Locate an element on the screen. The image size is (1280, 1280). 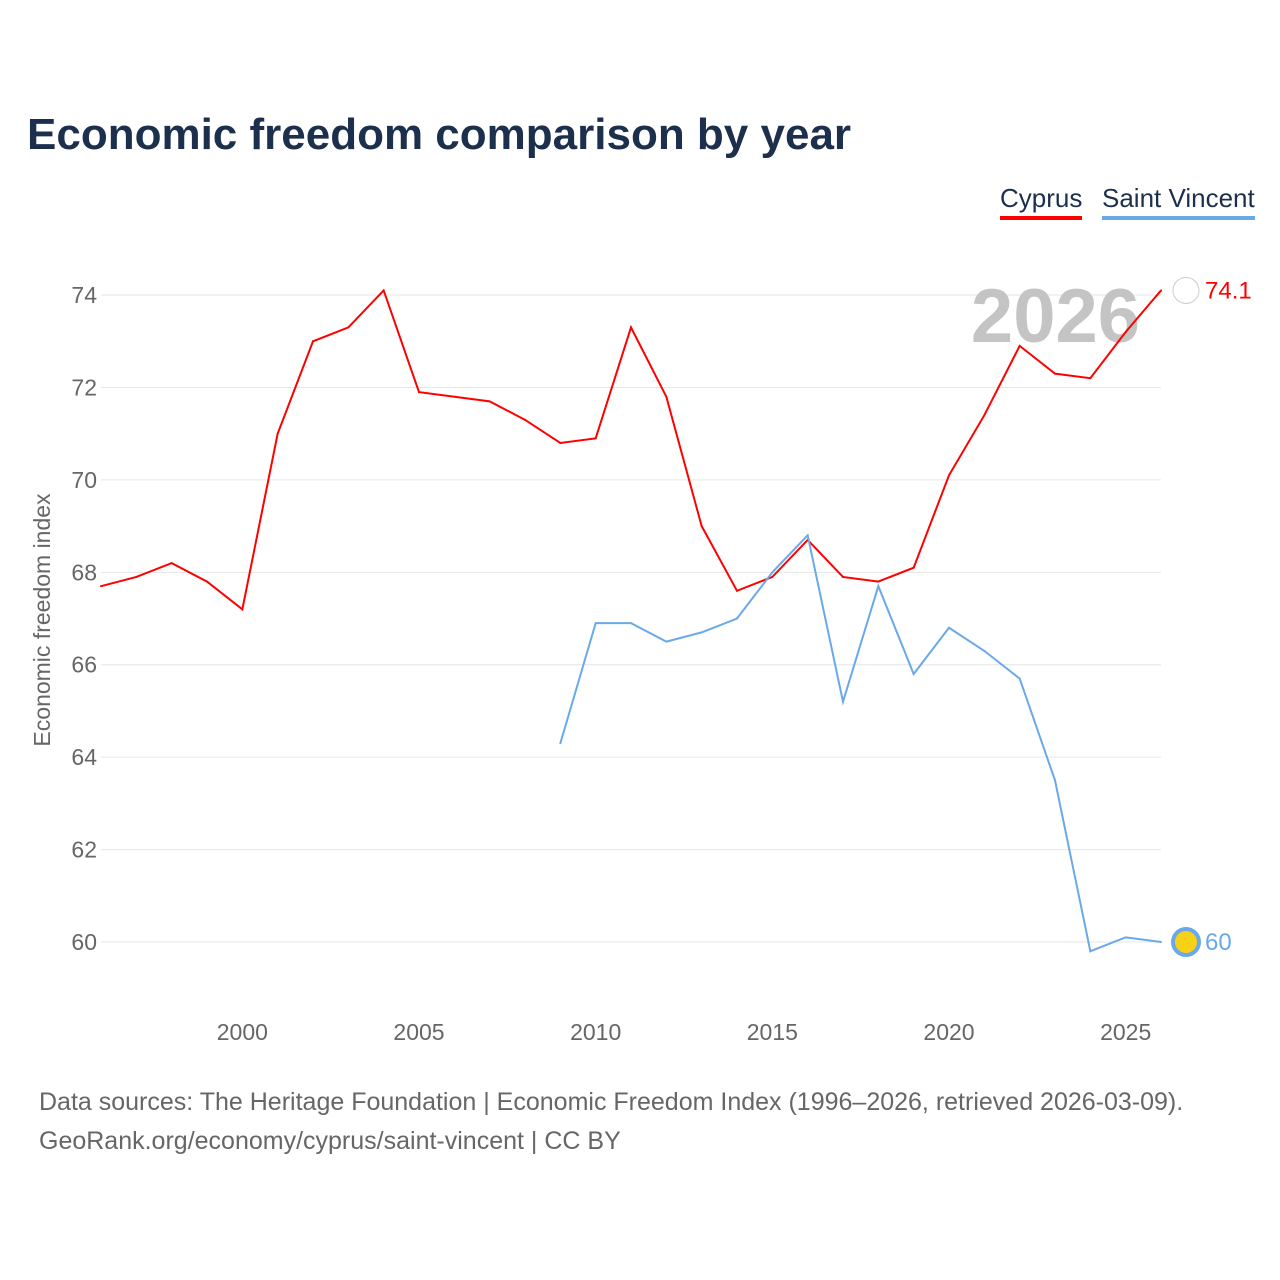
x-tick-label: 2005 is located at coordinates (418, 1032).